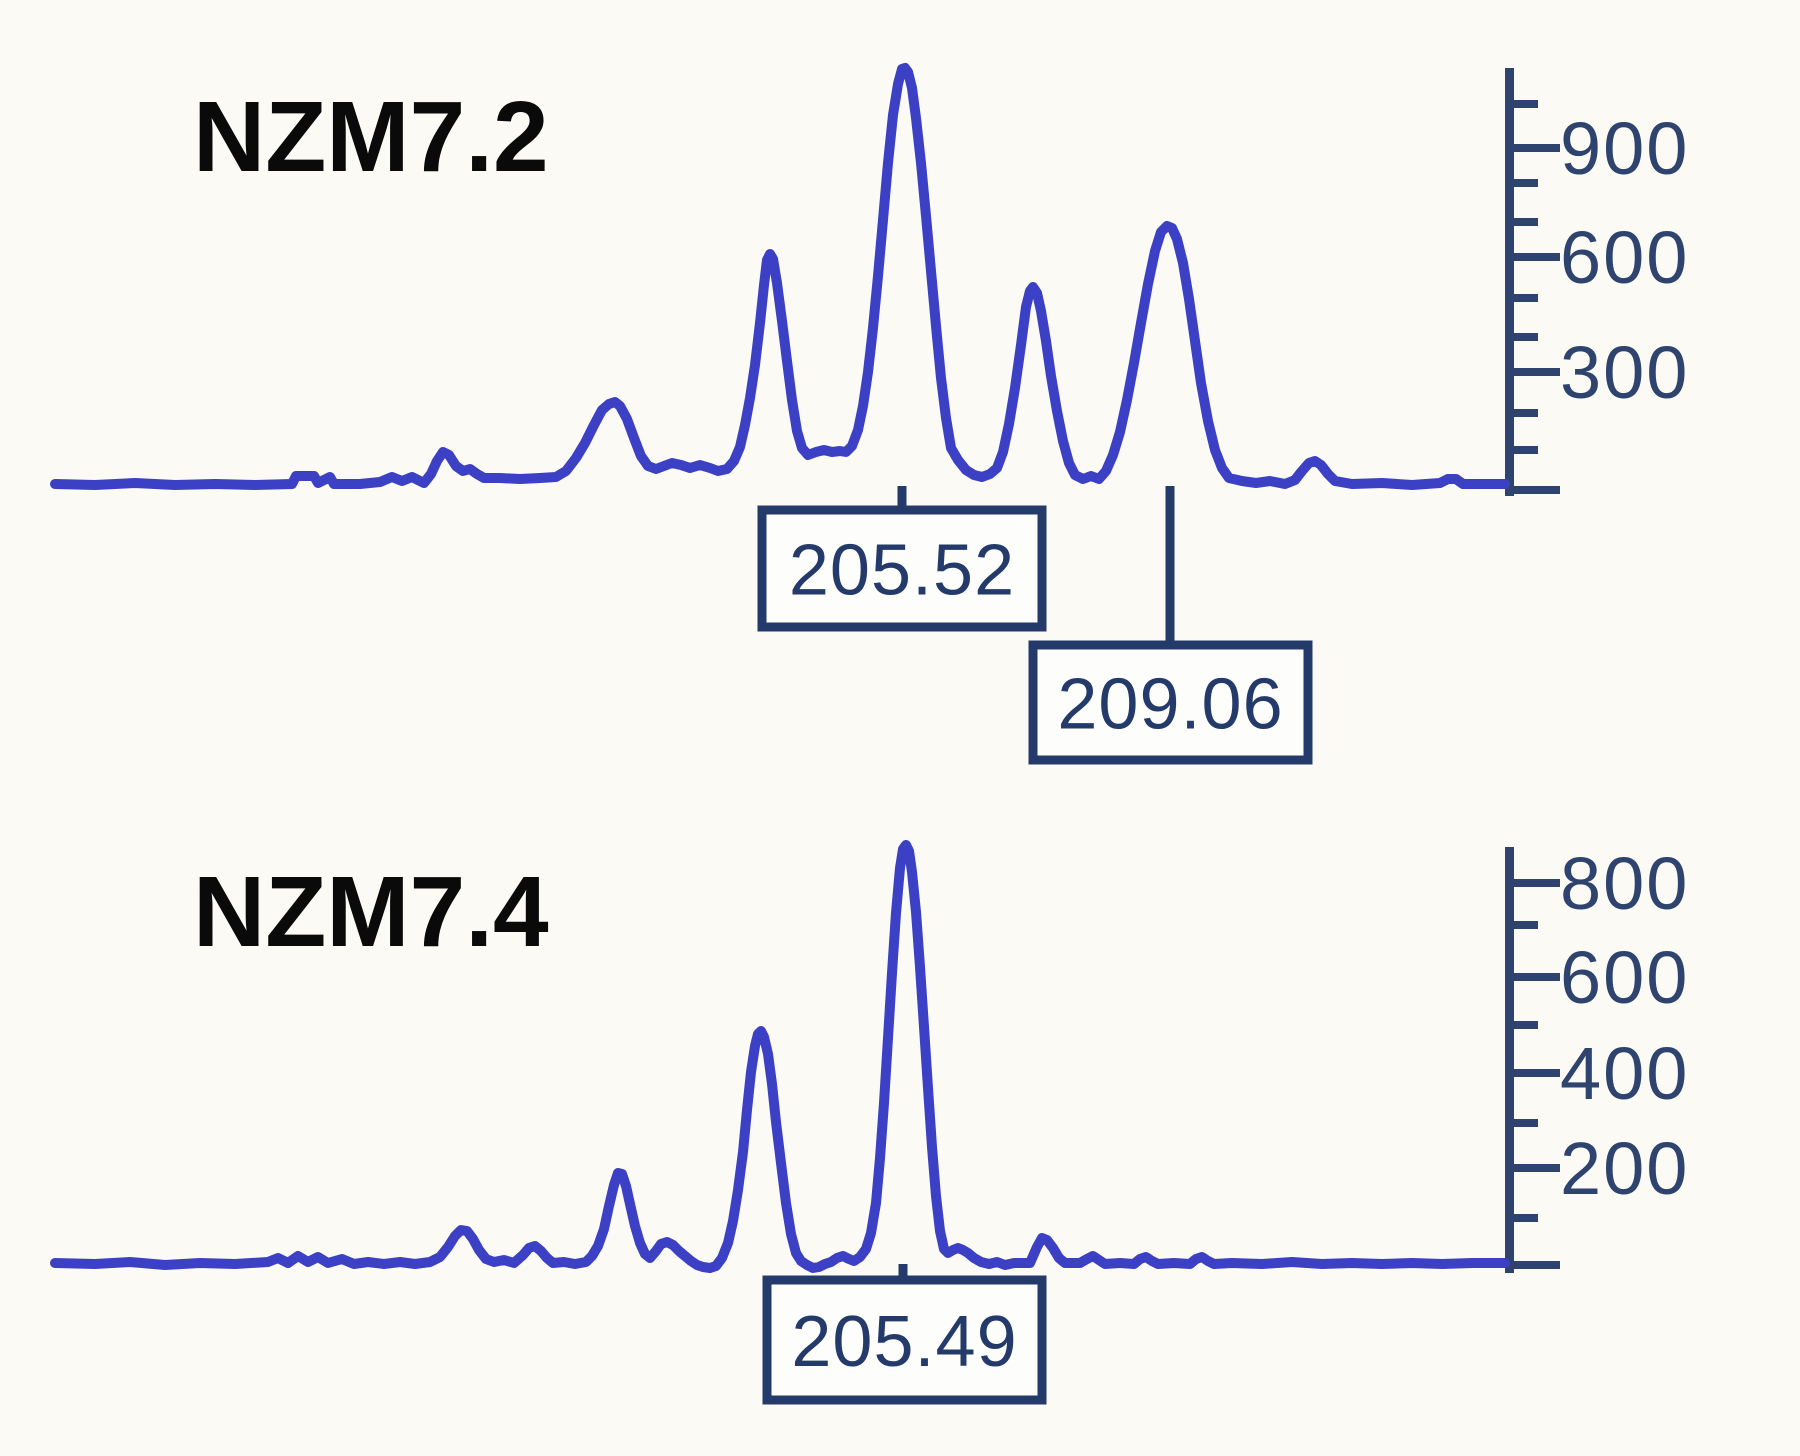 The image size is (1800, 1456). What do you see at coordinates (371, 912) in the screenshot?
I see `panel-title-nzm7-4: NZM7.4` at bounding box center [371, 912].